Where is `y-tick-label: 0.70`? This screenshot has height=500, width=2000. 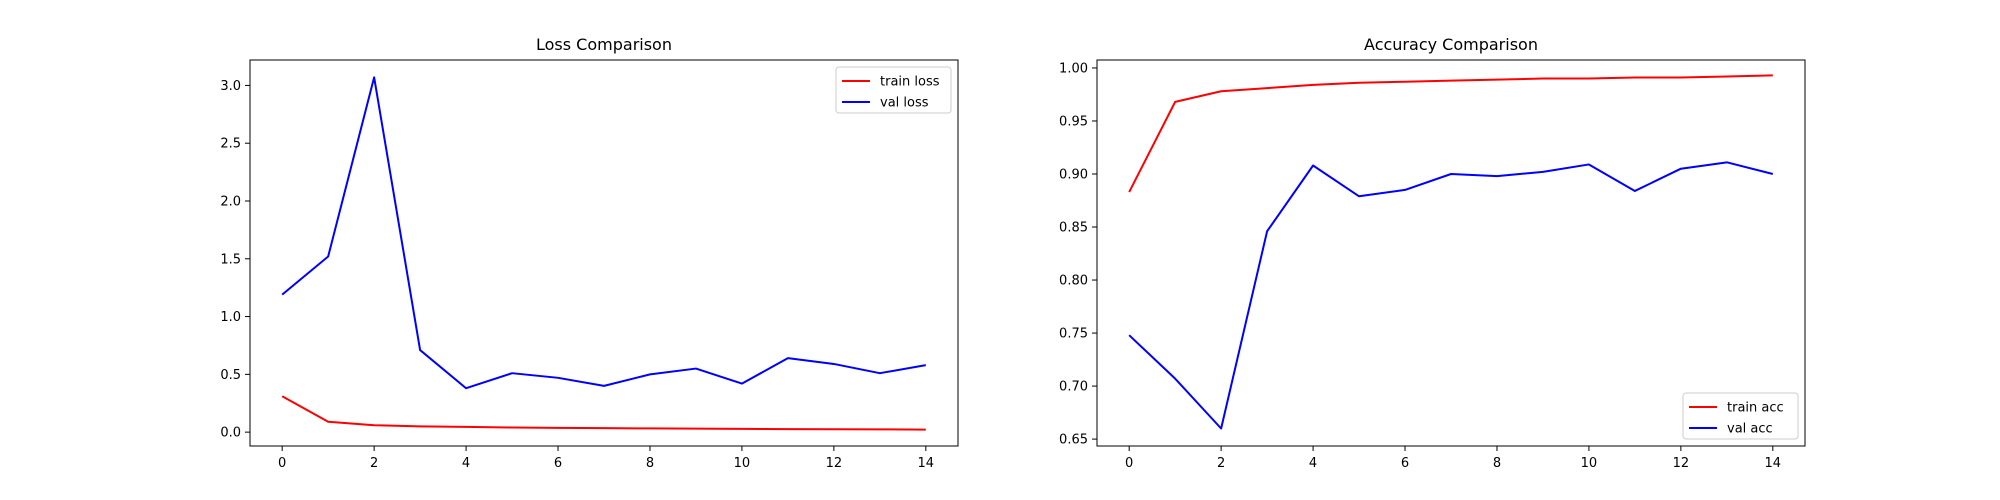 y-tick-label: 0.70 is located at coordinates (1073, 387).